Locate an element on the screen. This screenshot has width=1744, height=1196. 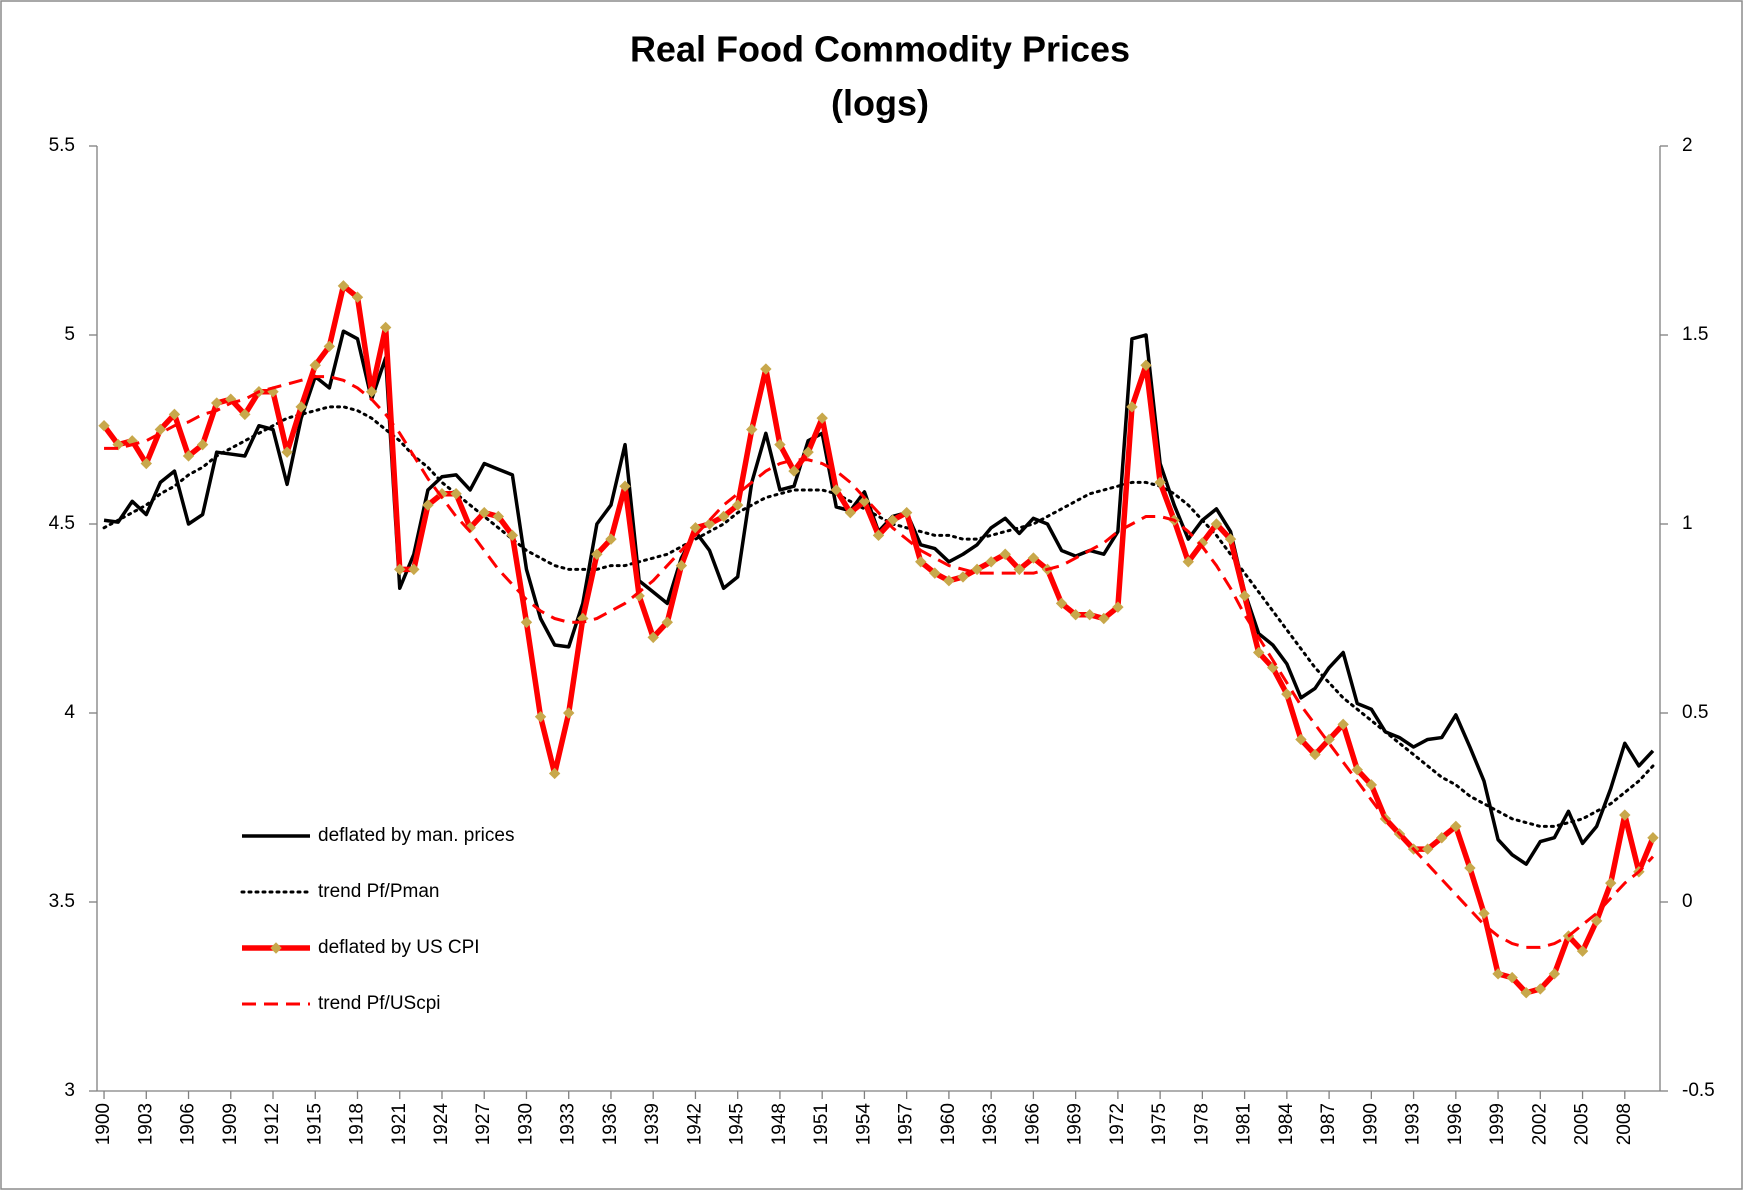
x-tick-label: 1933 is located at coordinates (568, 1124).